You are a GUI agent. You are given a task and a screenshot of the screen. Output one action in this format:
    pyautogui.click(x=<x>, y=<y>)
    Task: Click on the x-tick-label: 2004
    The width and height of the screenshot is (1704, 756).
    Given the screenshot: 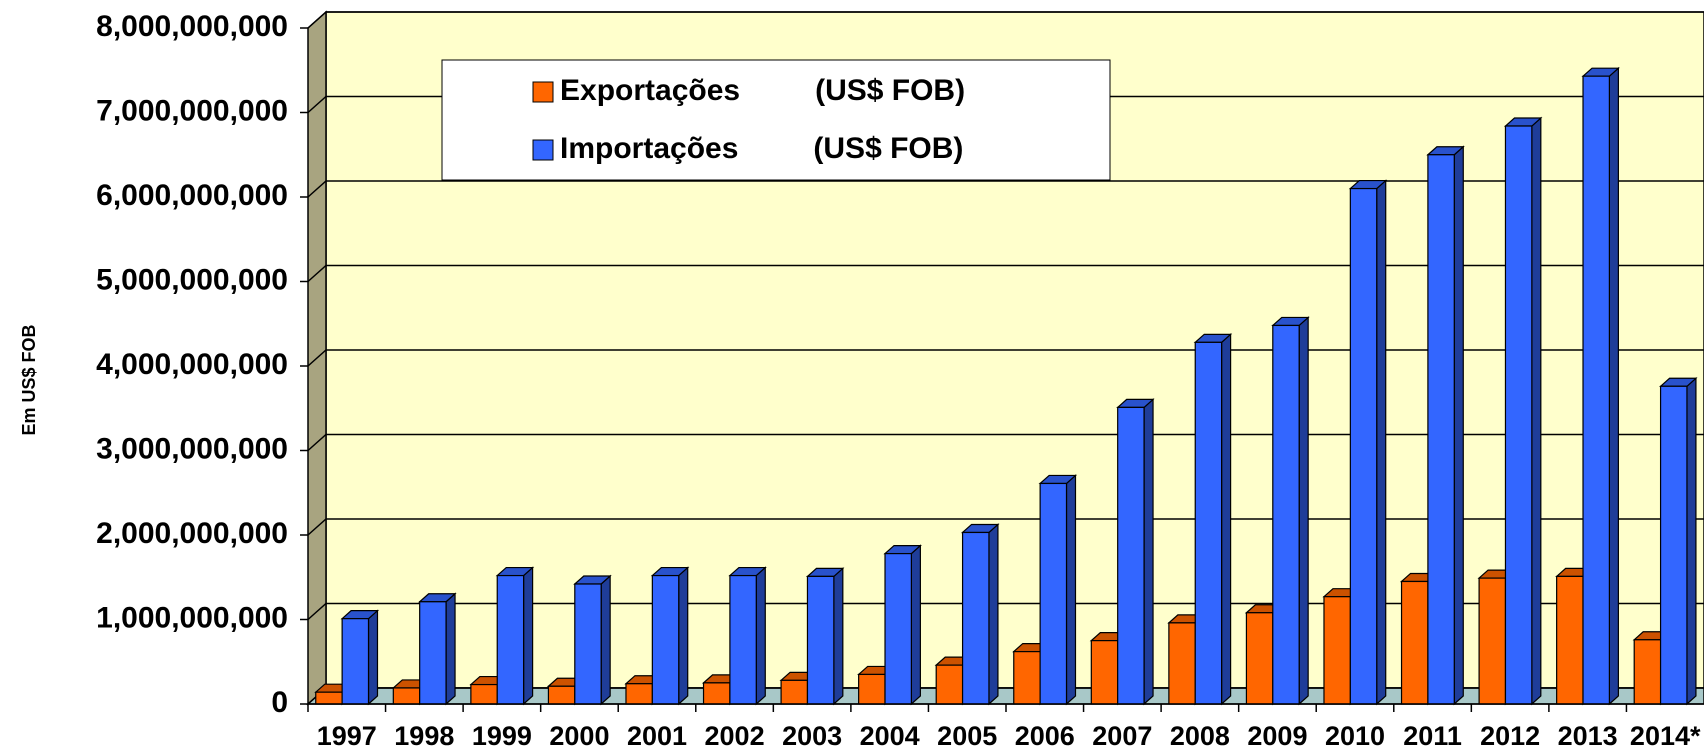 What is the action you would take?
    pyautogui.click(x=890, y=736)
    